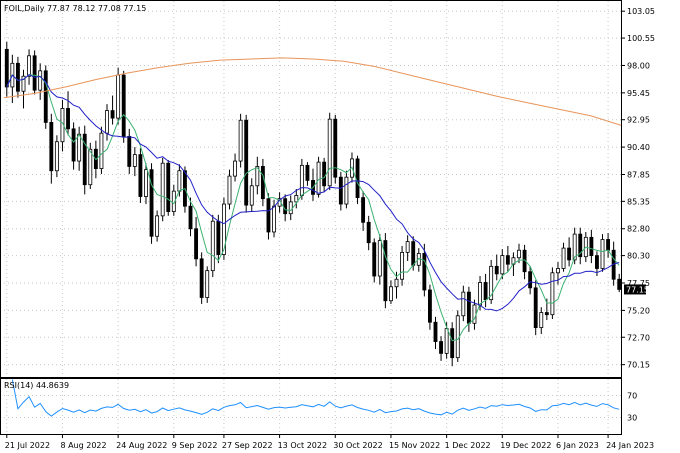 The image size is (680, 453). I want to click on time-tick-label: 21 Jul 2022, so click(27, 445).